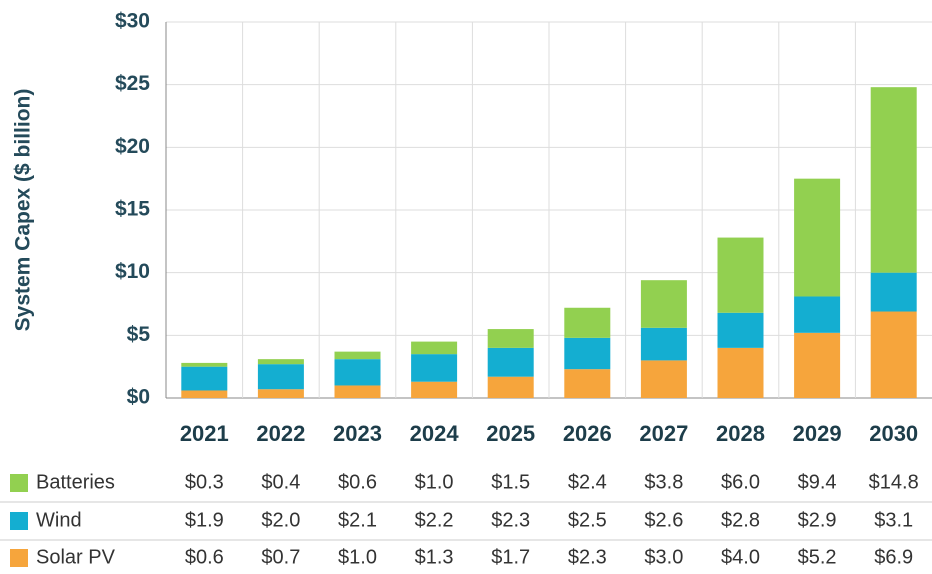 The image size is (932, 574). What do you see at coordinates (663, 482) in the screenshot?
I see `table-value: $3.8` at bounding box center [663, 482].